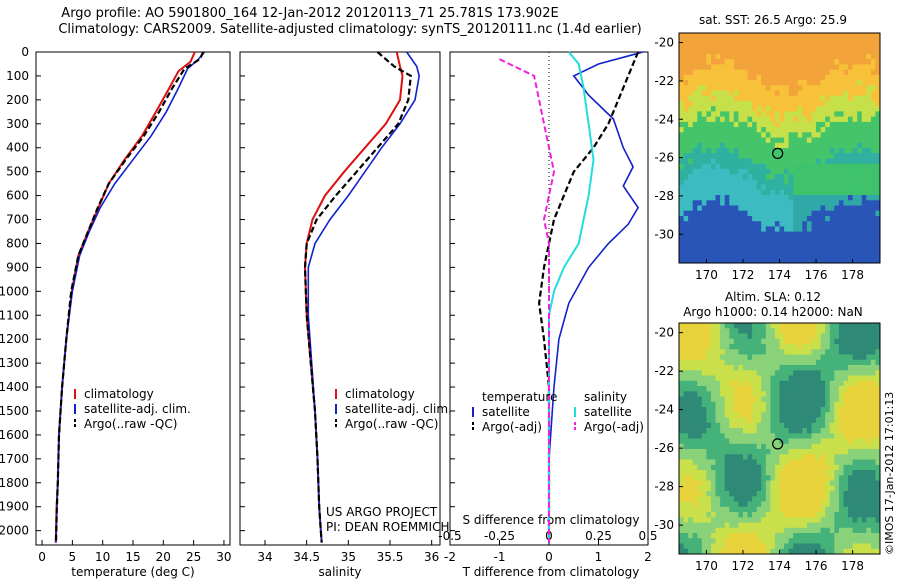  What do you see at coordinates (889, 473) in the screenshot?
I see `imos-stamp: ©IMOS 17-Jan-2012 17:01:13` at bounding box center [889, 473].